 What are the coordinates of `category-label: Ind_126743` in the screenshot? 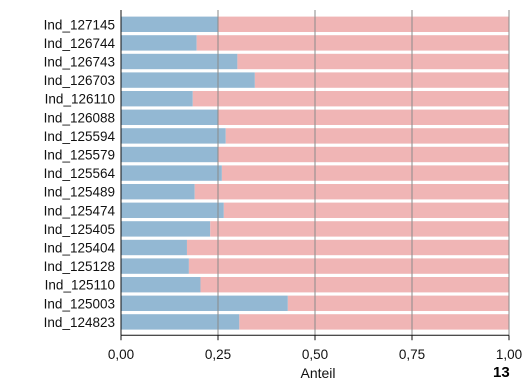 It's located at (79, 62).